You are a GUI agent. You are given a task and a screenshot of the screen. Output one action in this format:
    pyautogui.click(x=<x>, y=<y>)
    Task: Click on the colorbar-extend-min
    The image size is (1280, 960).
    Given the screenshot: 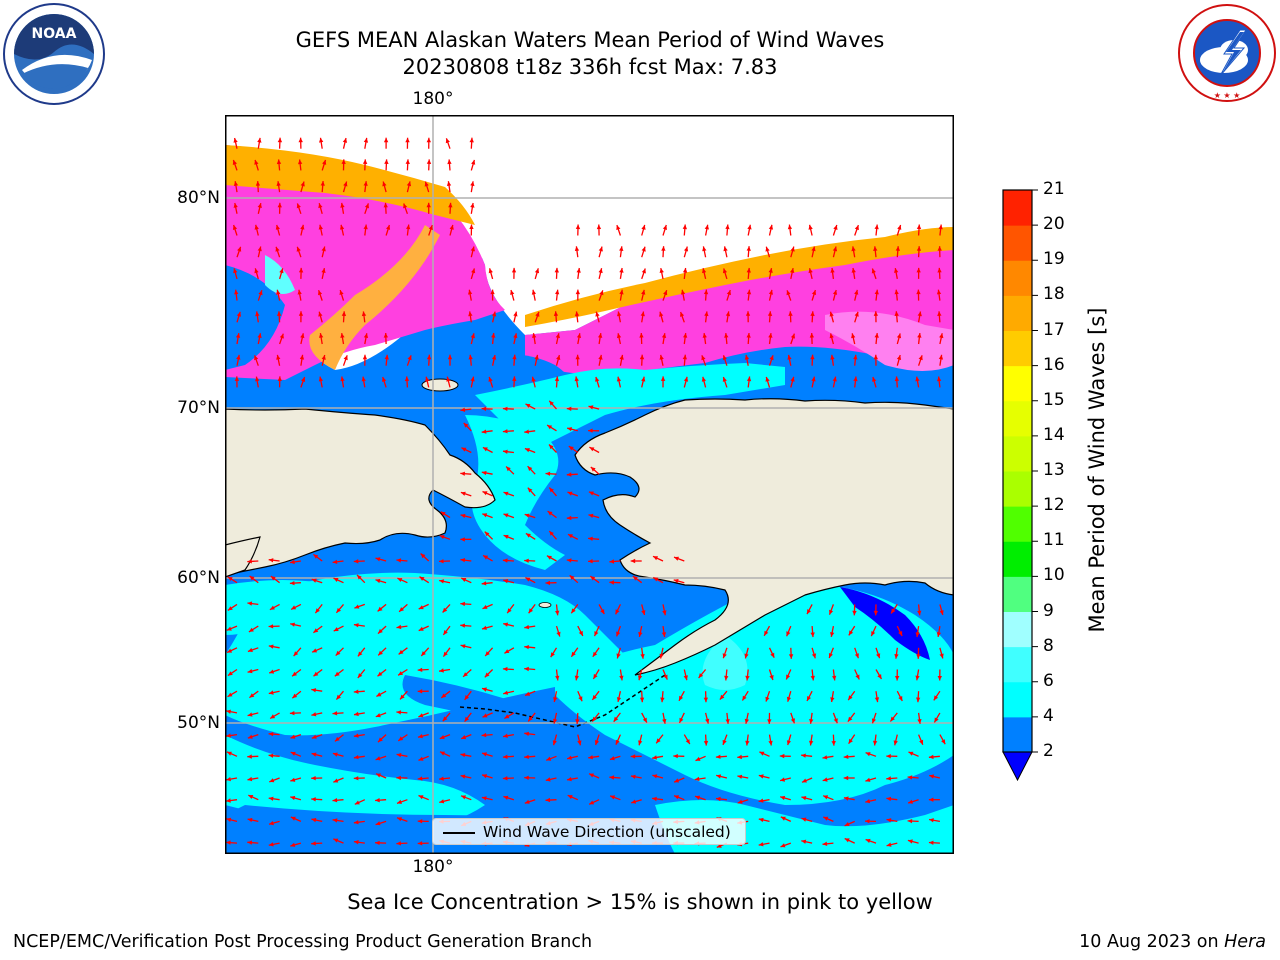 What is the action you would take?
    pyautogui.click(x=1017, y=766)
    